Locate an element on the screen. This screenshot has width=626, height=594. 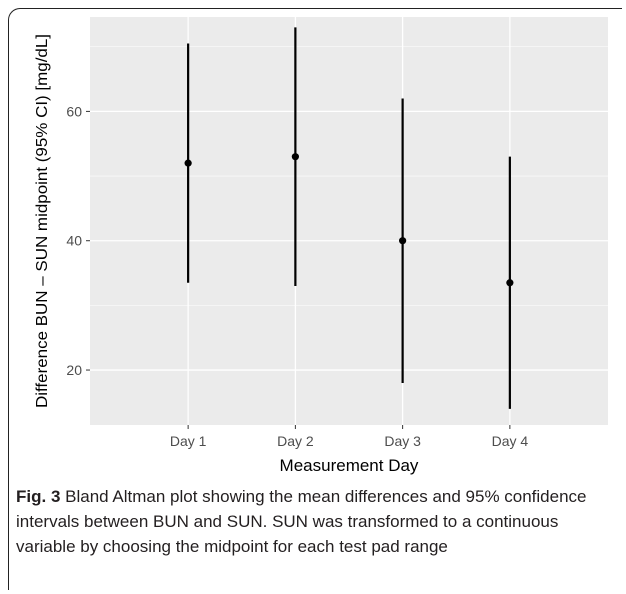
y-tick-labels: 20 40 60 is located at coordinates (78, 240).